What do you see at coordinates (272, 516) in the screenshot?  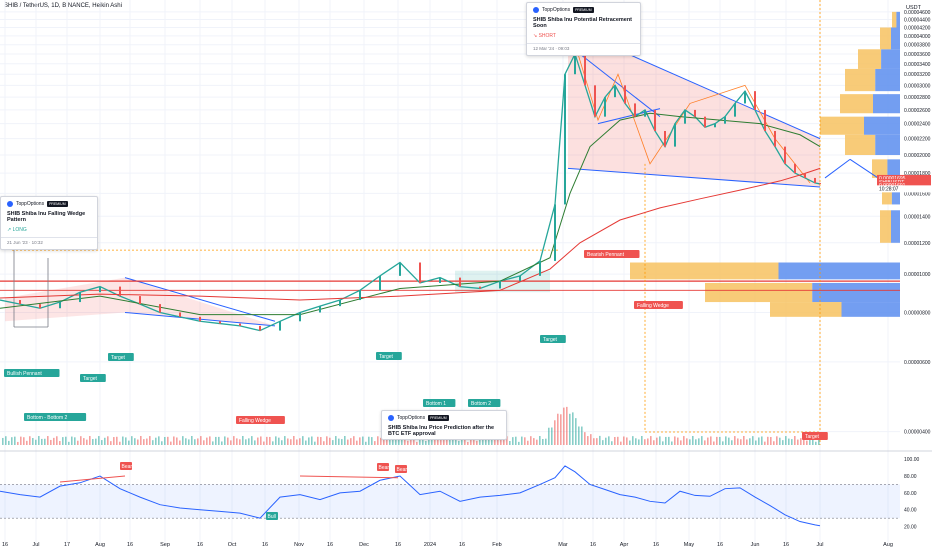 I see `rsi-label-bg` at bounding box center [272, 516].